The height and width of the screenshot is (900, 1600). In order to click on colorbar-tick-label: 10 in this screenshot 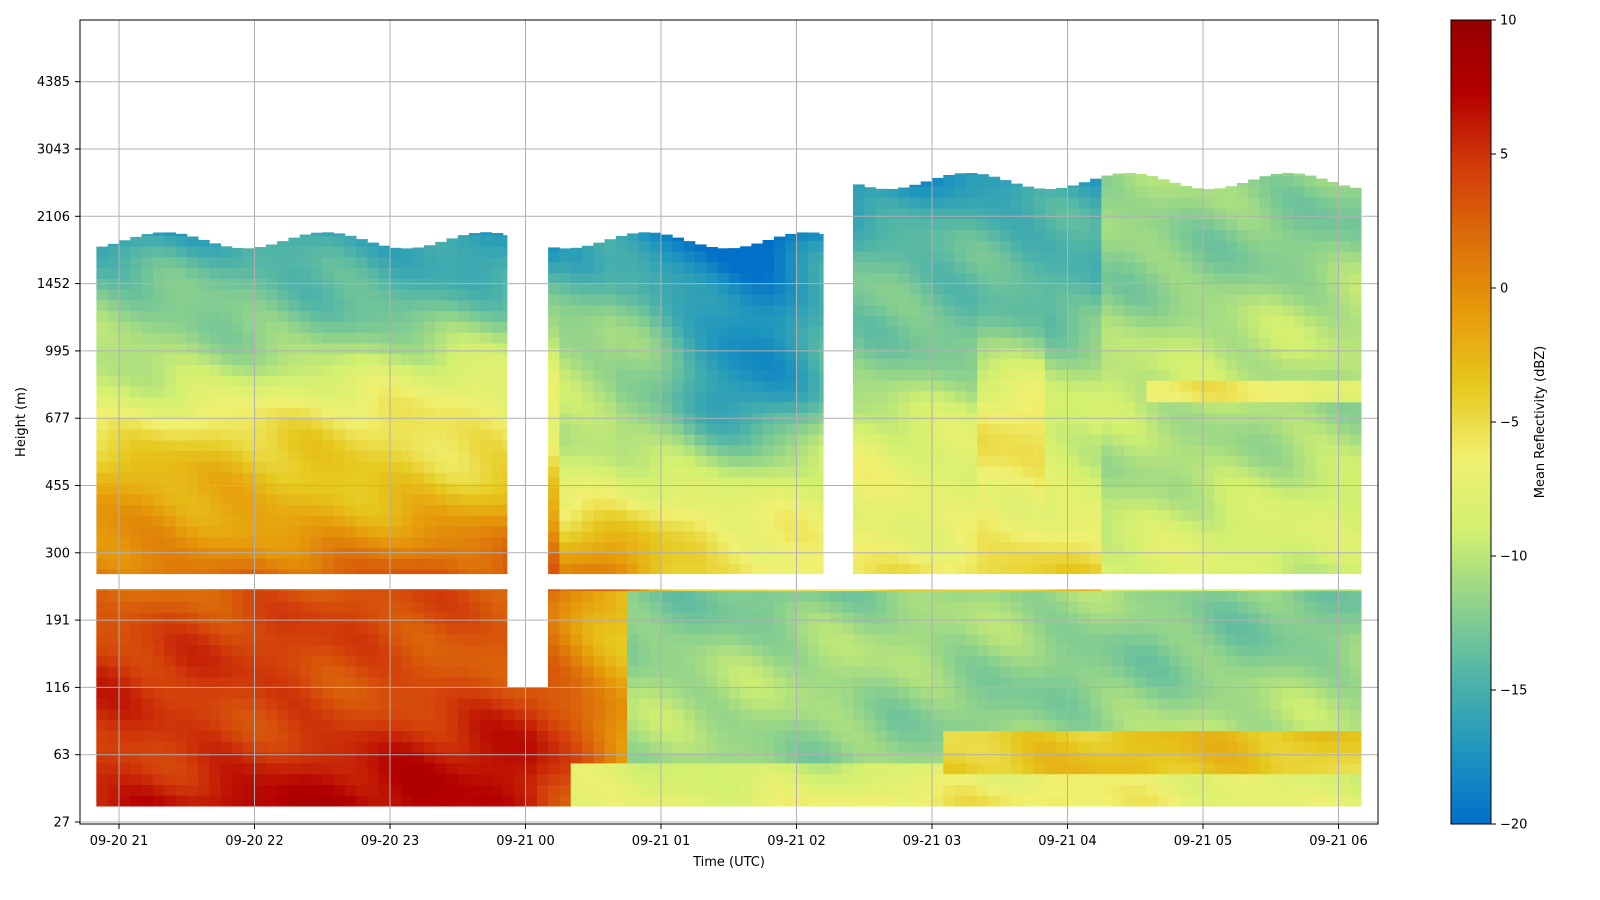, I will do `click(1508, 21)`.